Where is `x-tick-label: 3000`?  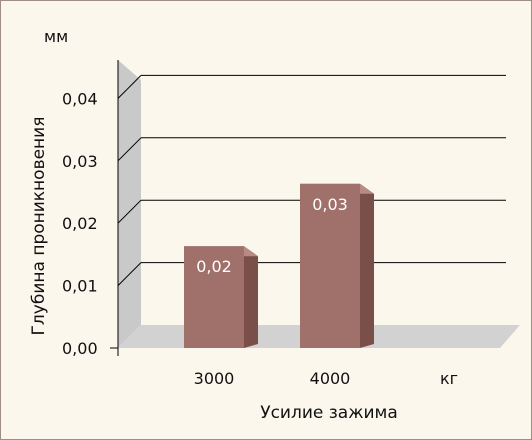 x-tick-label: 3000 is located at coordinates (214, 378).